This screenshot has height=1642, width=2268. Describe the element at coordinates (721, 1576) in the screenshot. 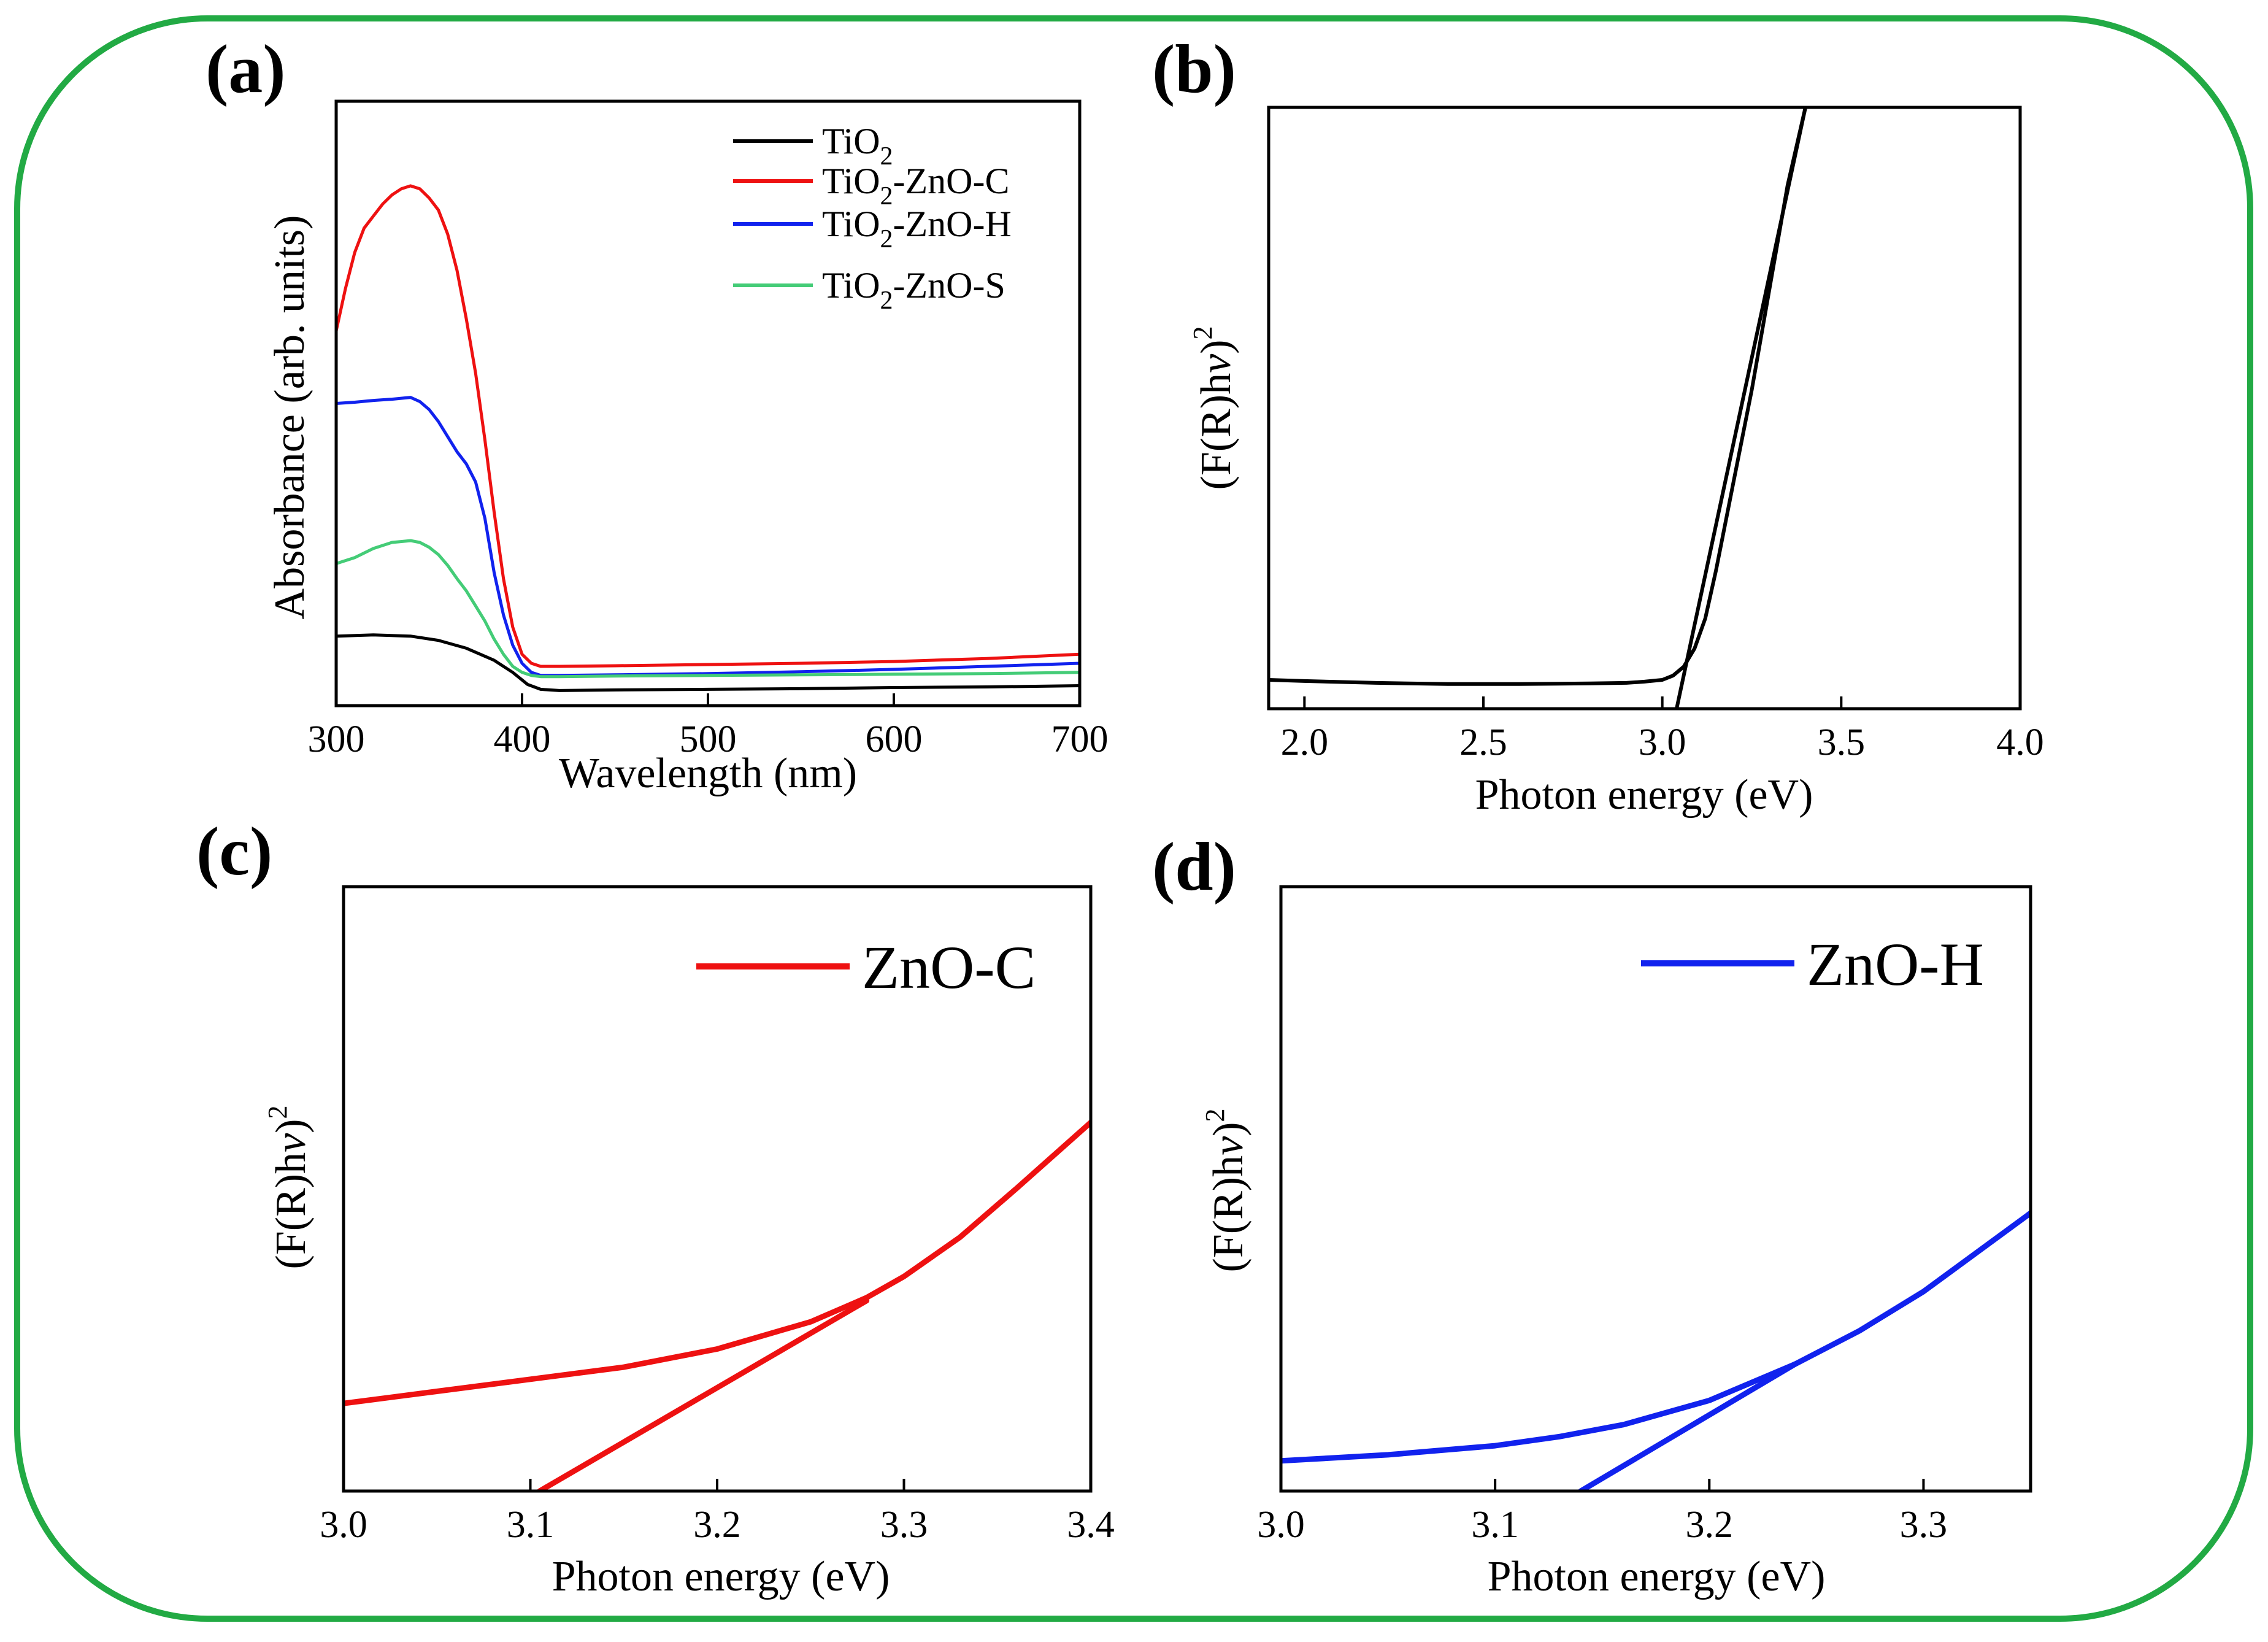

I see `panel-c-x-axis-title: Photon energy (eV)` at that location.